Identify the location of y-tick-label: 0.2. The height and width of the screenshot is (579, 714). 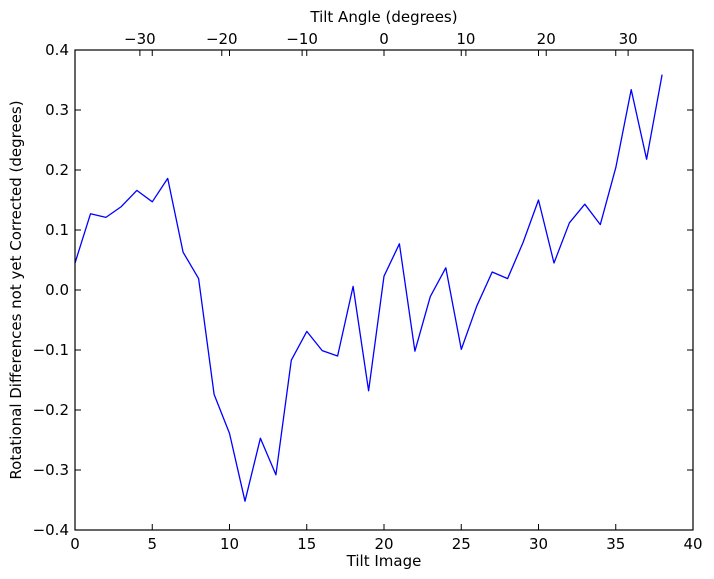
(57, 170).